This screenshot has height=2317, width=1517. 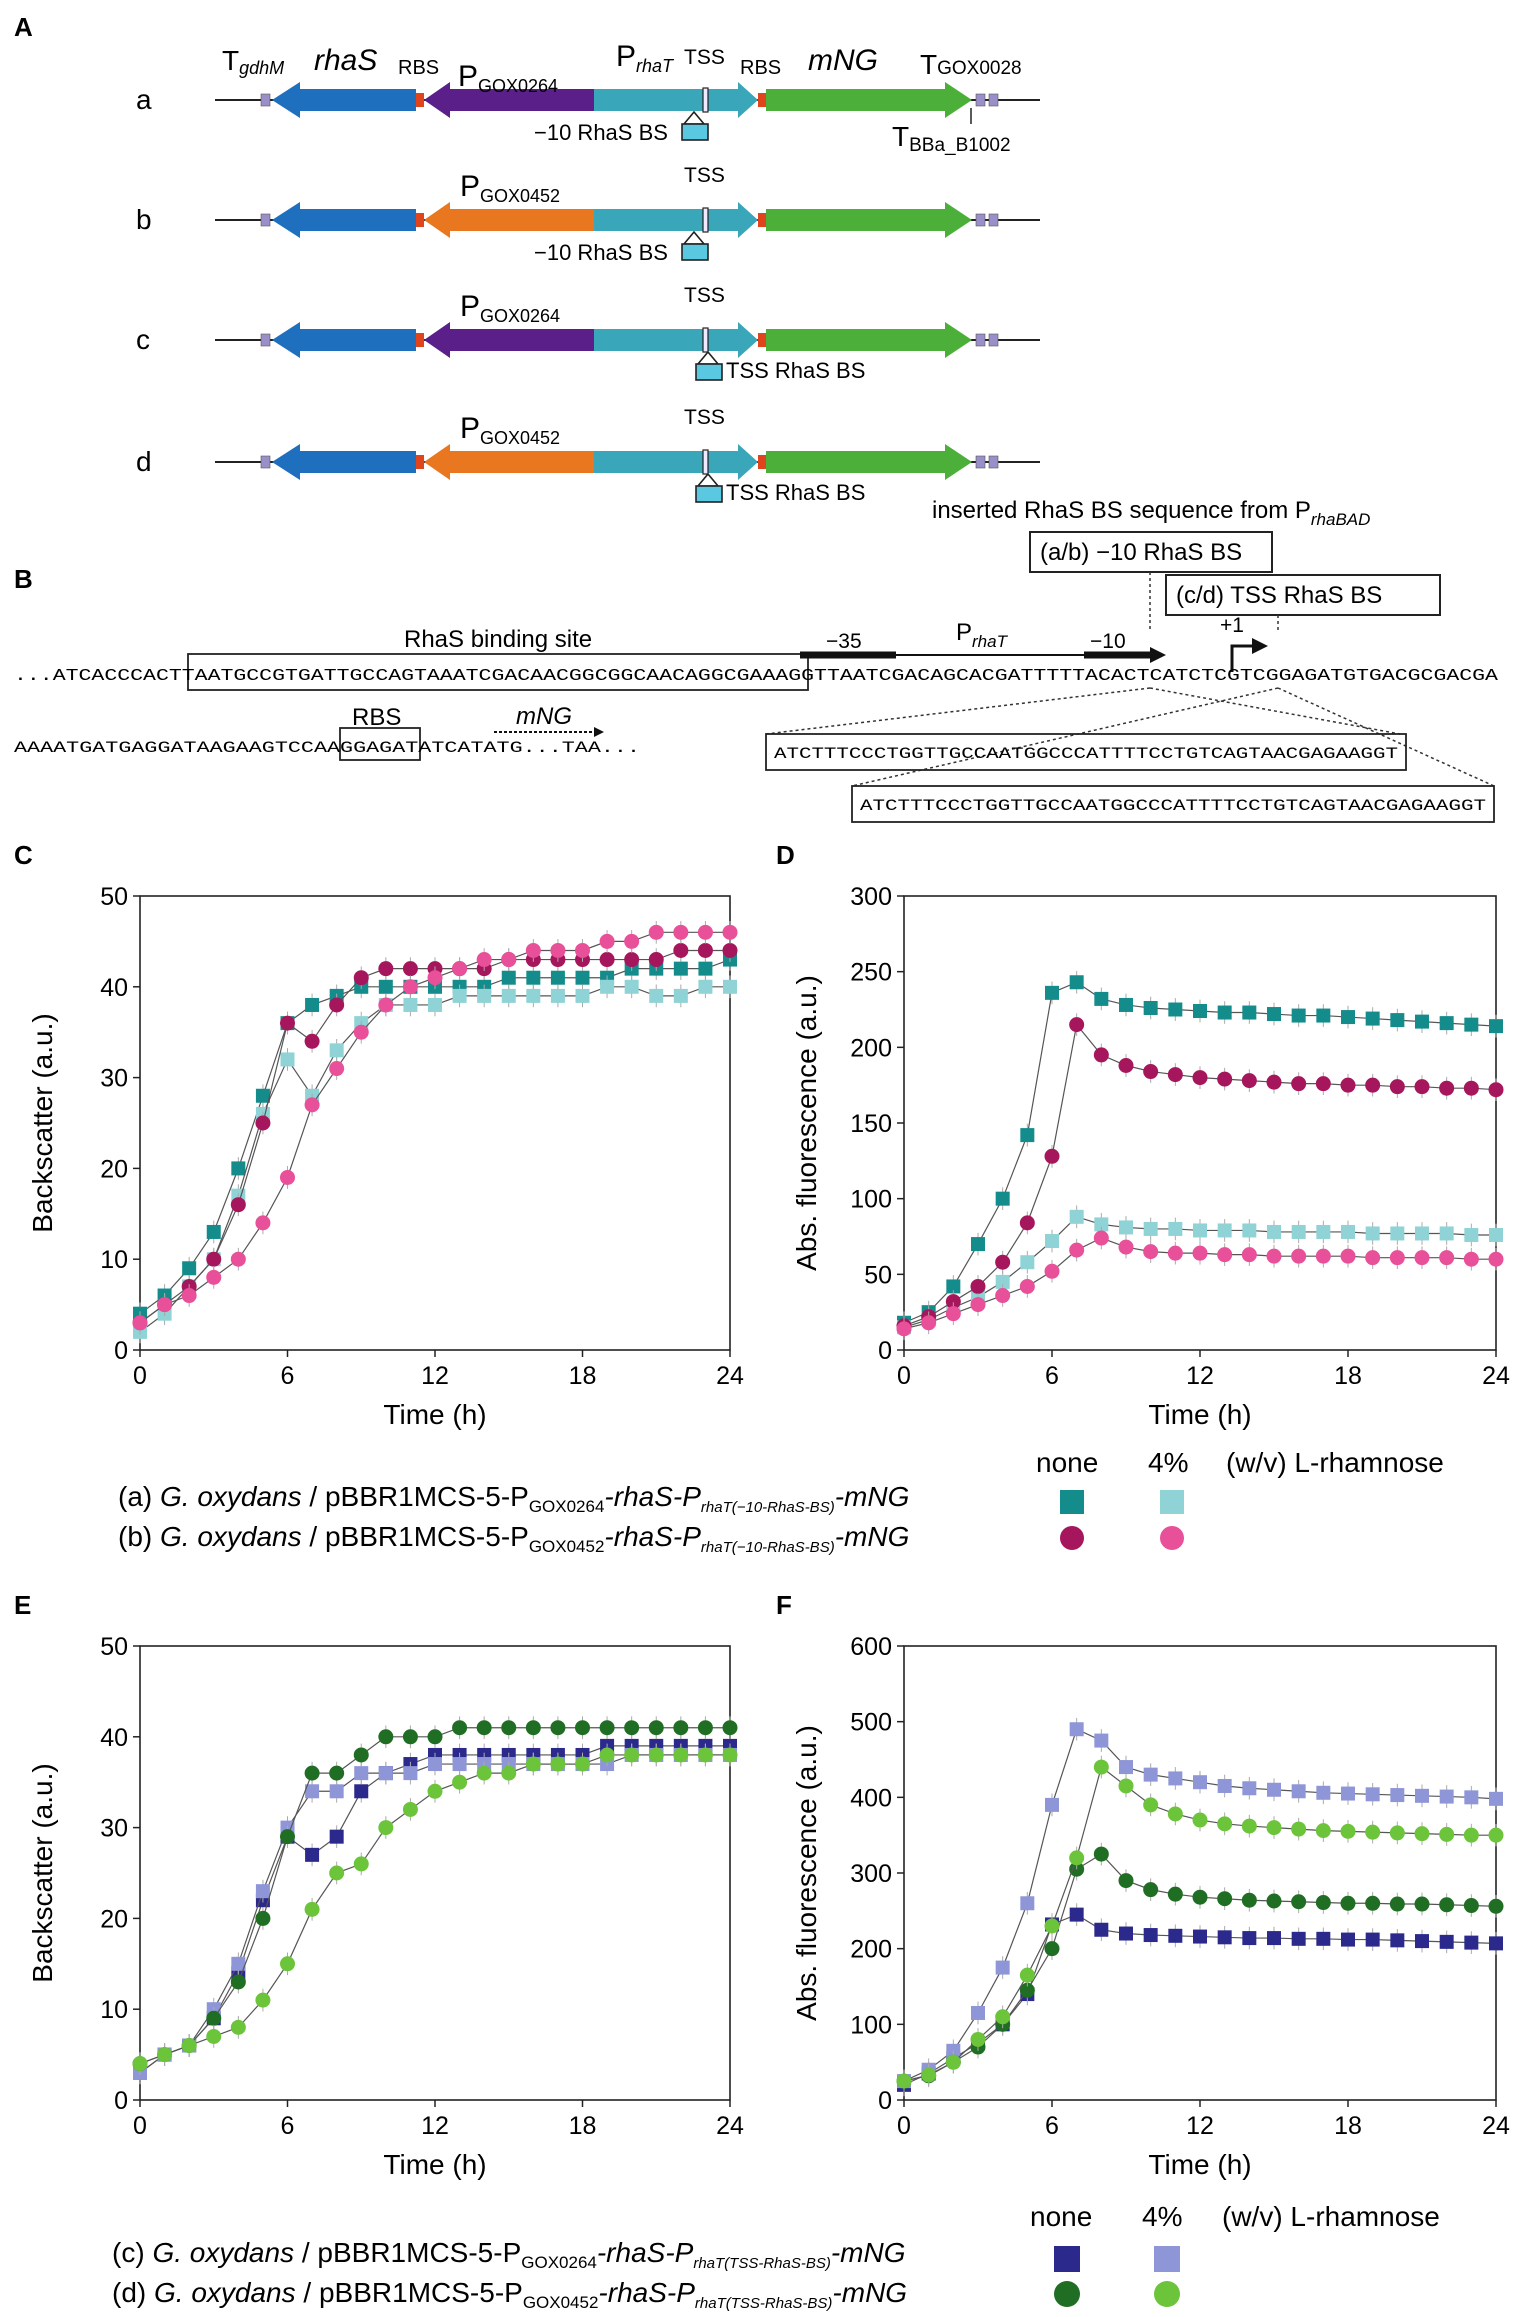 I want to click on x-tick-label: 6, so click(x=1052, y=1376).